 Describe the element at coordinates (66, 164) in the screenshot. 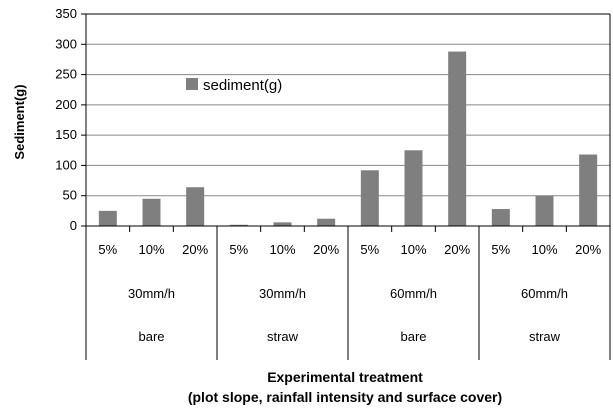

I see `y-tick-label: 100` at that location.